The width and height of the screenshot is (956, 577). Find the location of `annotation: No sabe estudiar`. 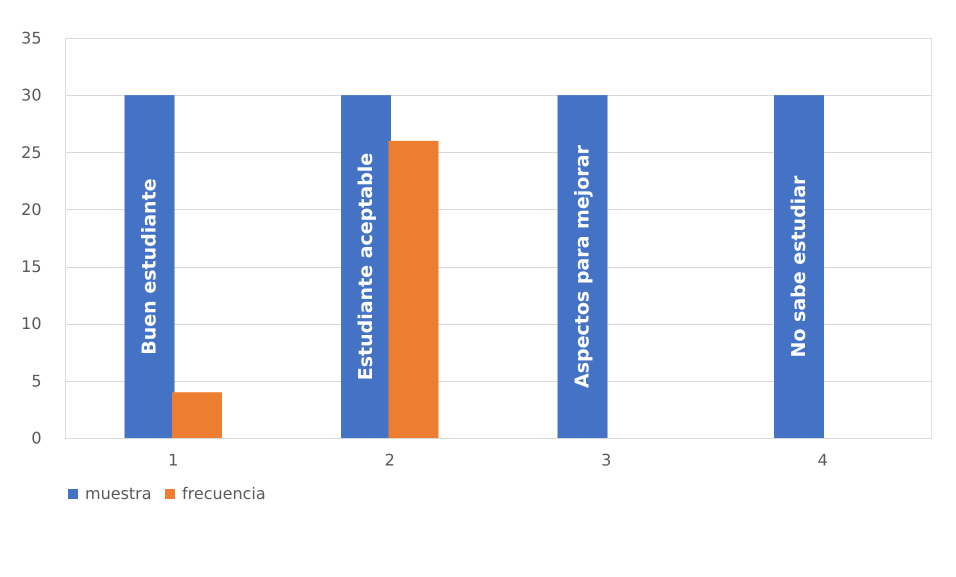

annotation: No sabe estudiar is located at coordinates (799, 266).